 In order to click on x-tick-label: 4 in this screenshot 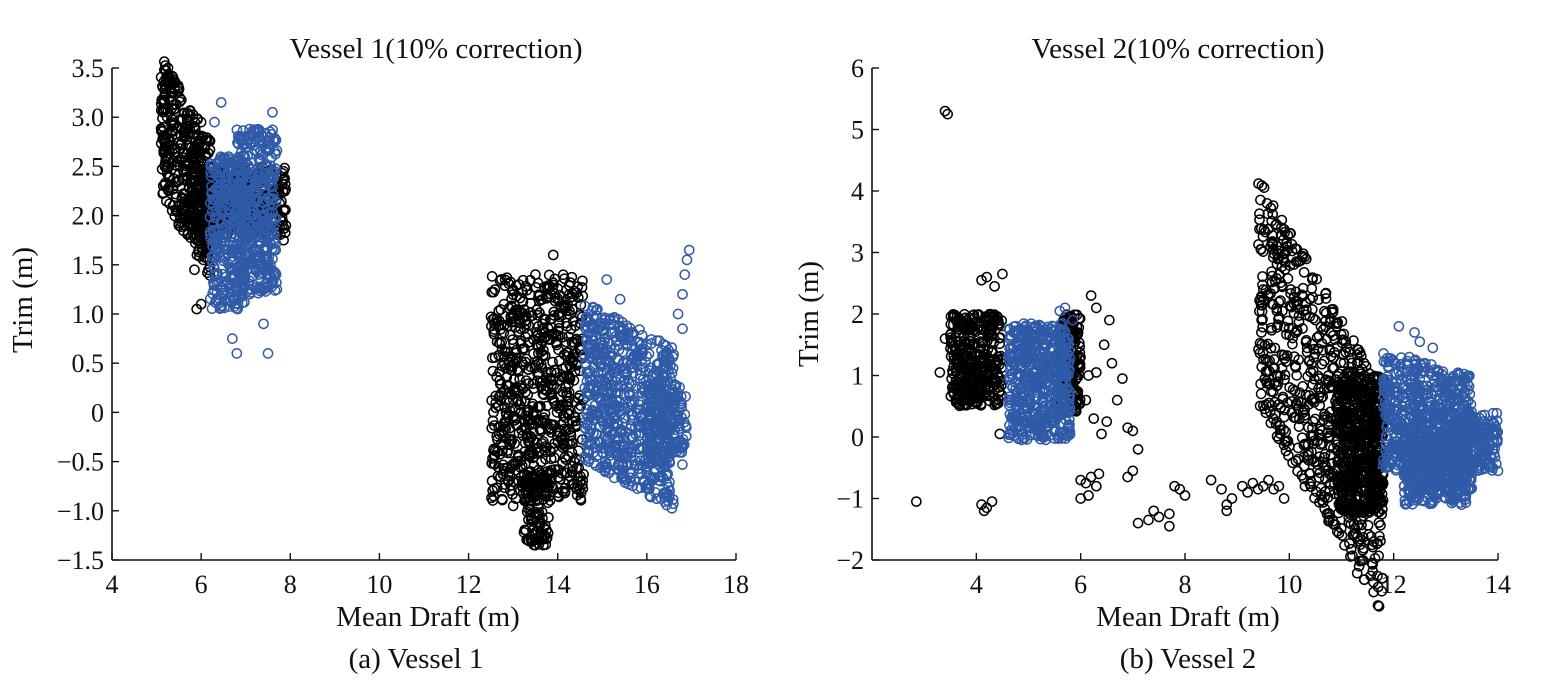, I will do `click(112, 584)`.